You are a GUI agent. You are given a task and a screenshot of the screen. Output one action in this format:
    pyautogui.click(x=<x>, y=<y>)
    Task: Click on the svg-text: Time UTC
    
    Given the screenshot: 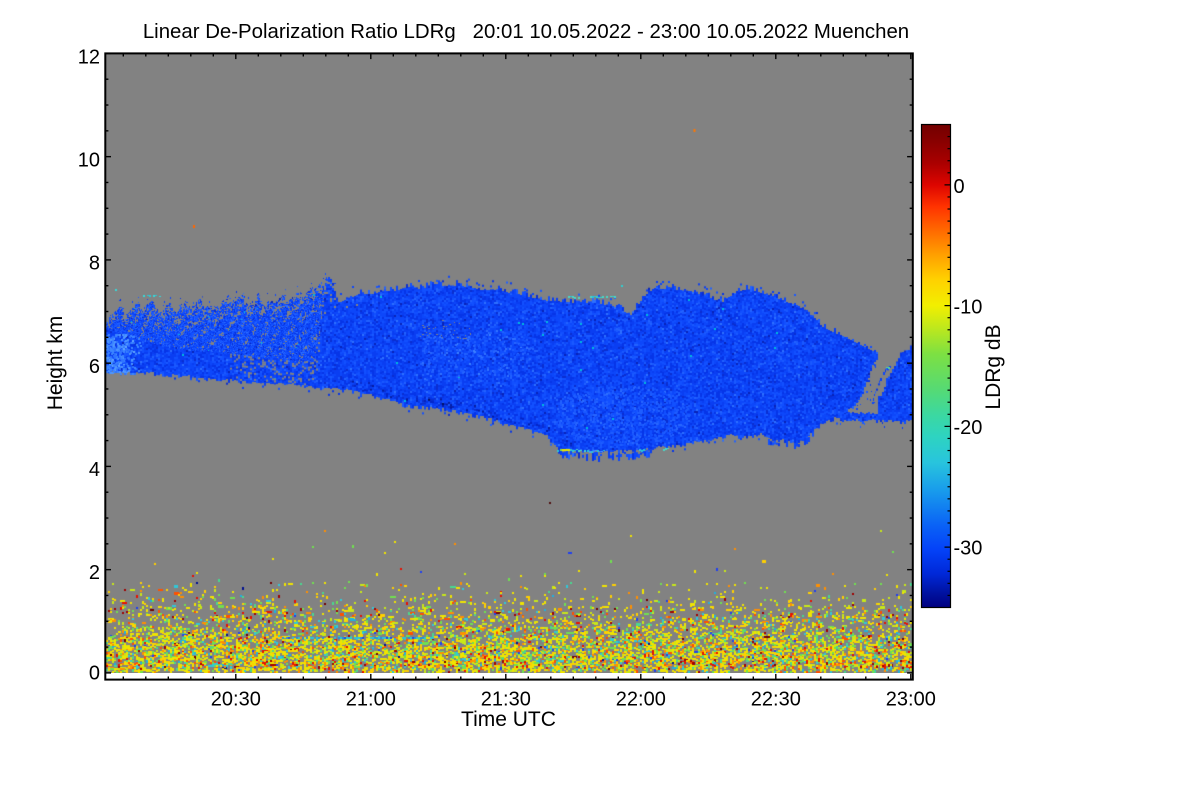 What is the action you would take?
    pyautogui.click(x=508, y=719)
    